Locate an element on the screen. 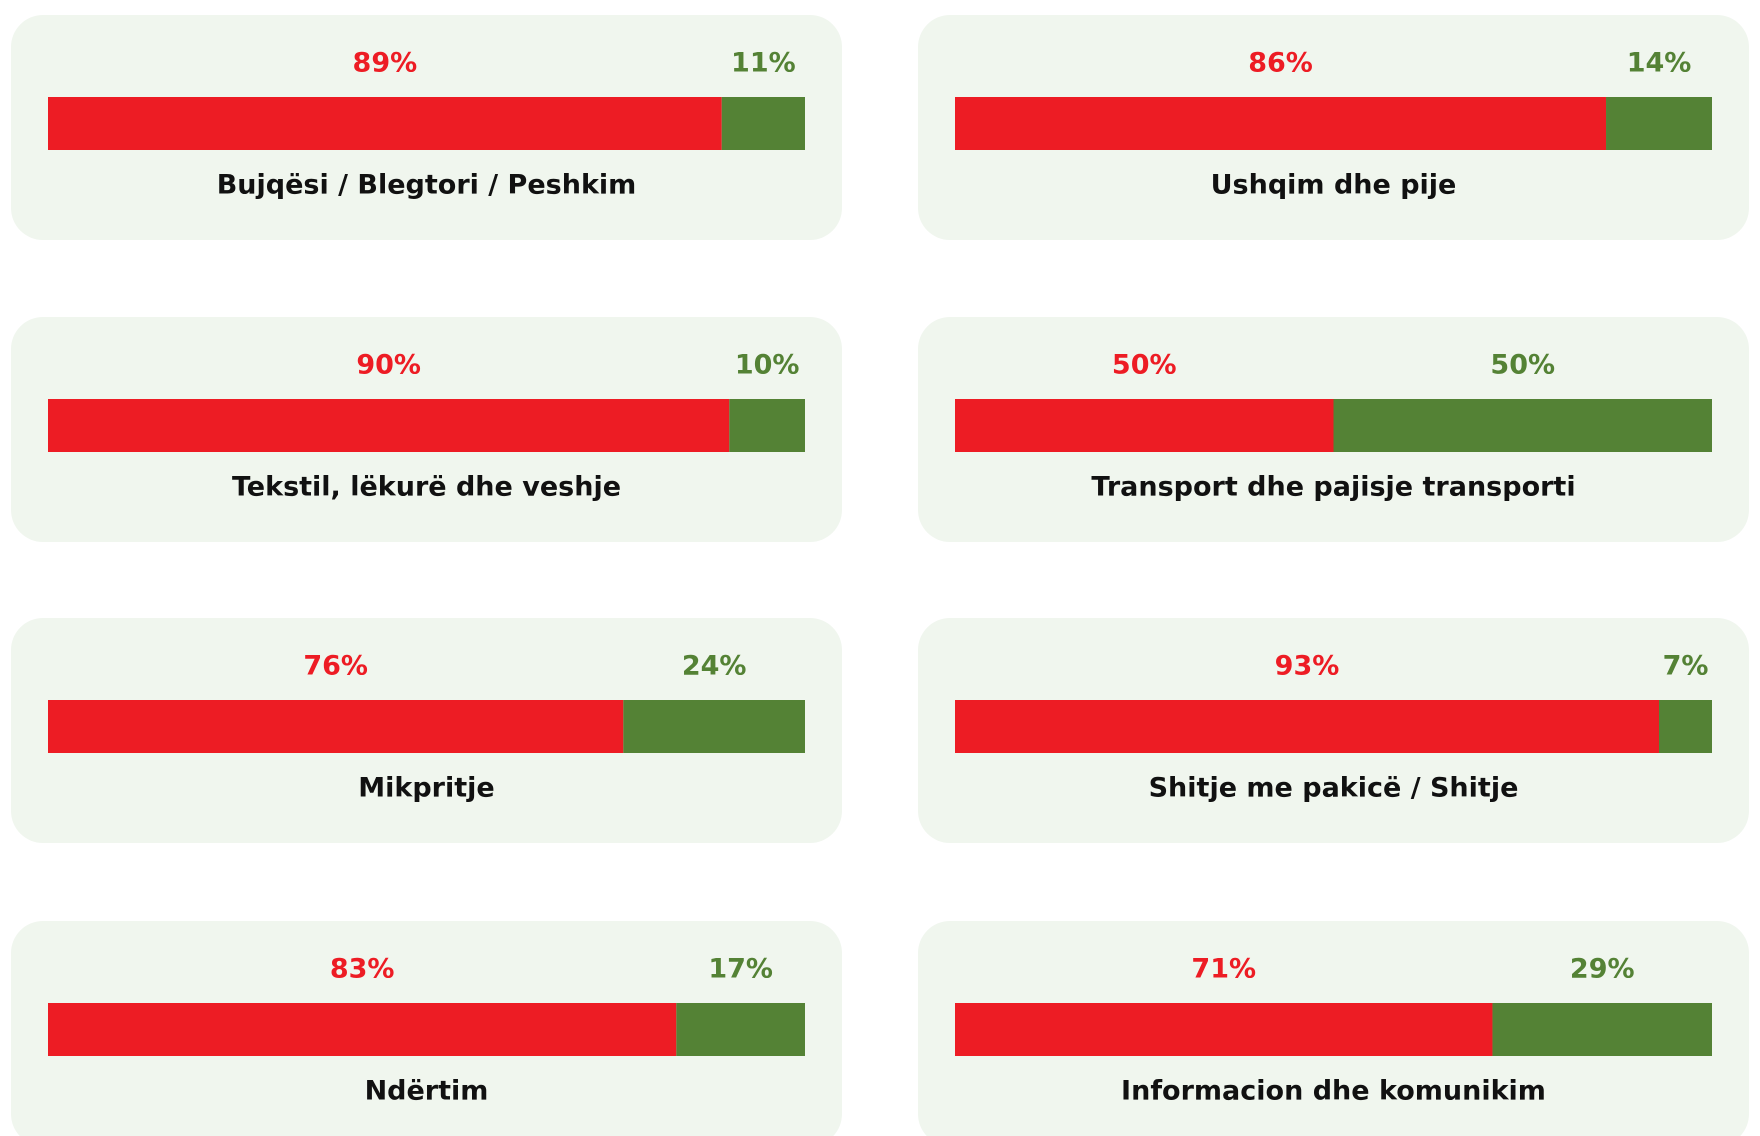 The height and width of the screenshot is (1136, 1760). value-label: 90% is located at coordinates (388, 365).